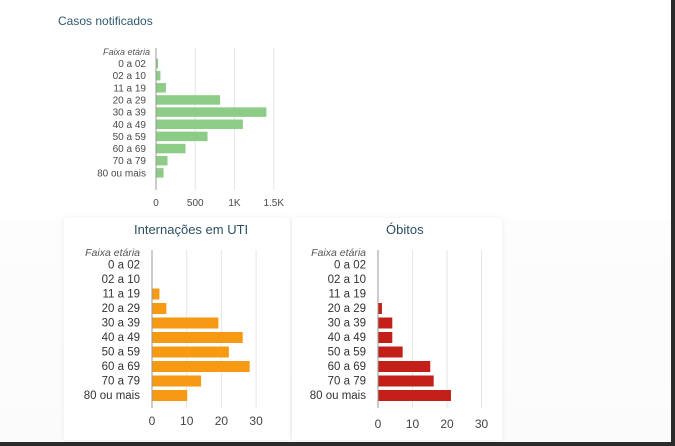 This screenshot has width=675, height=446. Describe the element at coordinates (112, 396) in the screenshot. I see `uti-category-label: 80 ou mais` at that location.